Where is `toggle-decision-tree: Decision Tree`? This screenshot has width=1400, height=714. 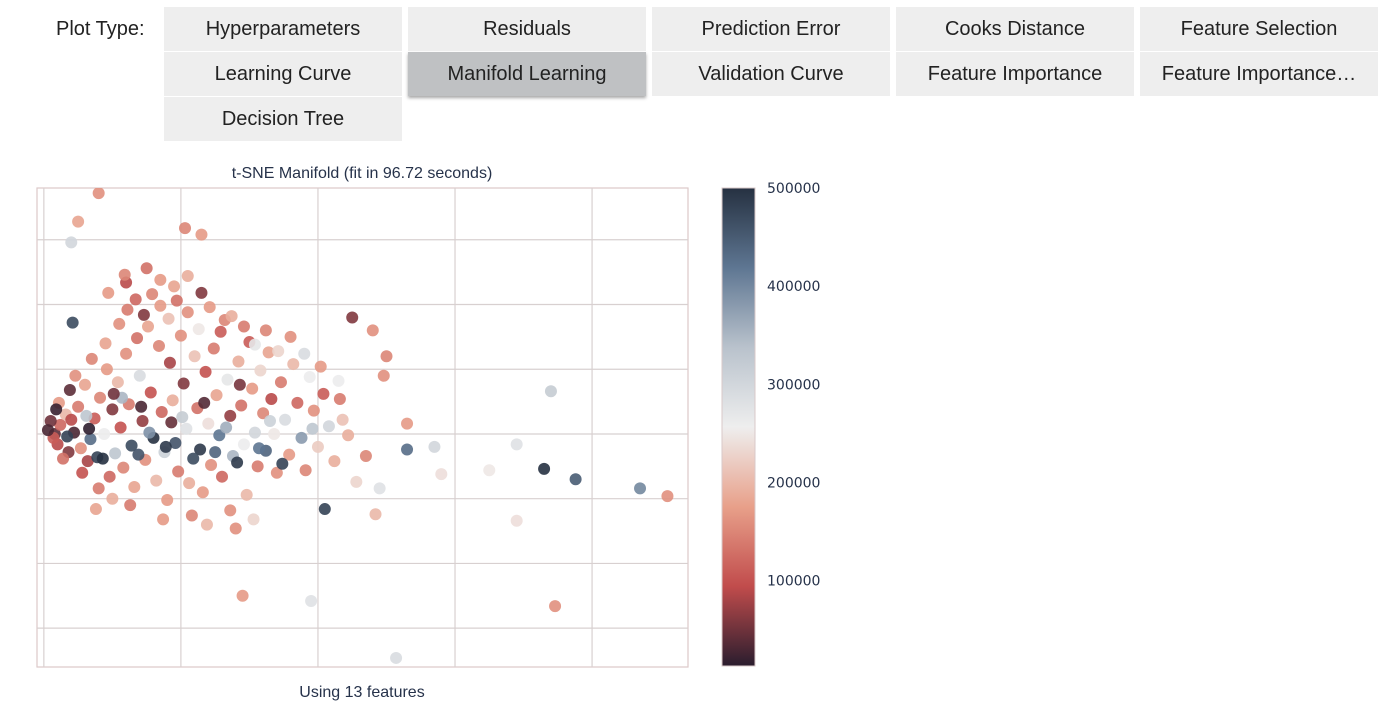 toggle-decision-tree: Decision Tree is located at coordinates (283, 119).